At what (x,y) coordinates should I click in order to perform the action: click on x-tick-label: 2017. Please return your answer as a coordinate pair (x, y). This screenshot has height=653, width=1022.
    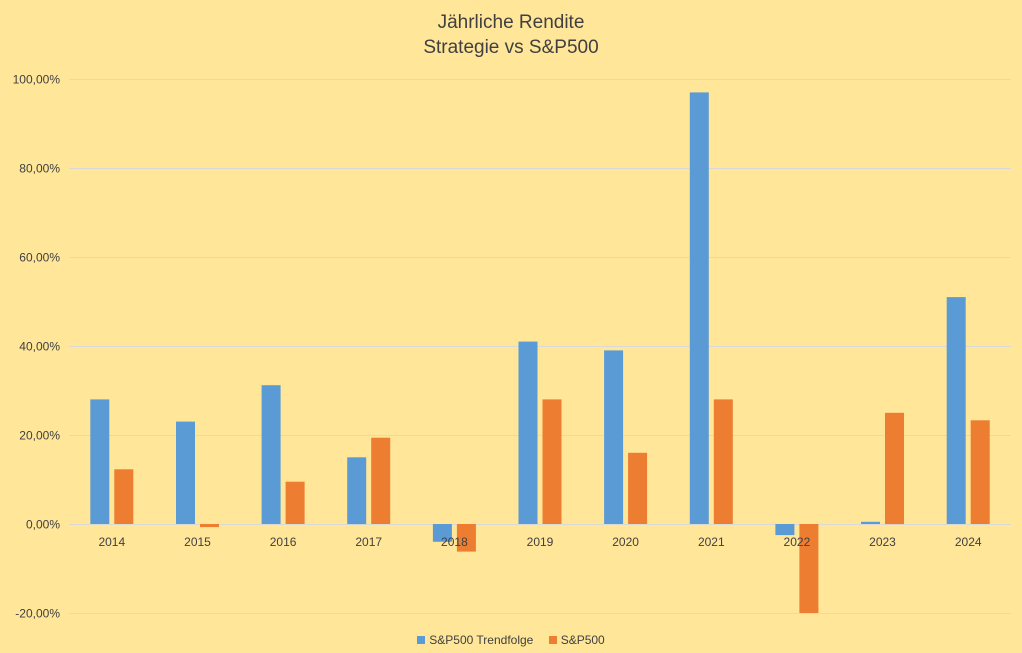
    Looking at the image, I should click on (368, 542).